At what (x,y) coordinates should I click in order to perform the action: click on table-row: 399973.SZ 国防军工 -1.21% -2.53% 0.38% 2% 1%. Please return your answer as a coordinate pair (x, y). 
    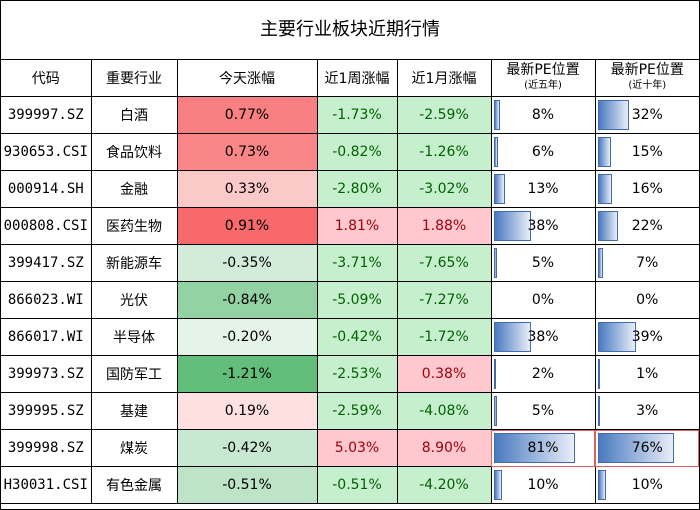
    Looking at the image, I should click on (350, 374).